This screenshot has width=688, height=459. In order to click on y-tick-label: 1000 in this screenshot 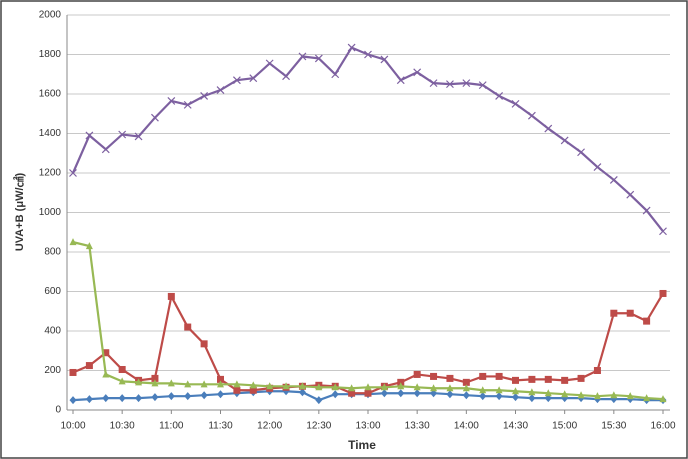, I will do `click(50, 212)`.